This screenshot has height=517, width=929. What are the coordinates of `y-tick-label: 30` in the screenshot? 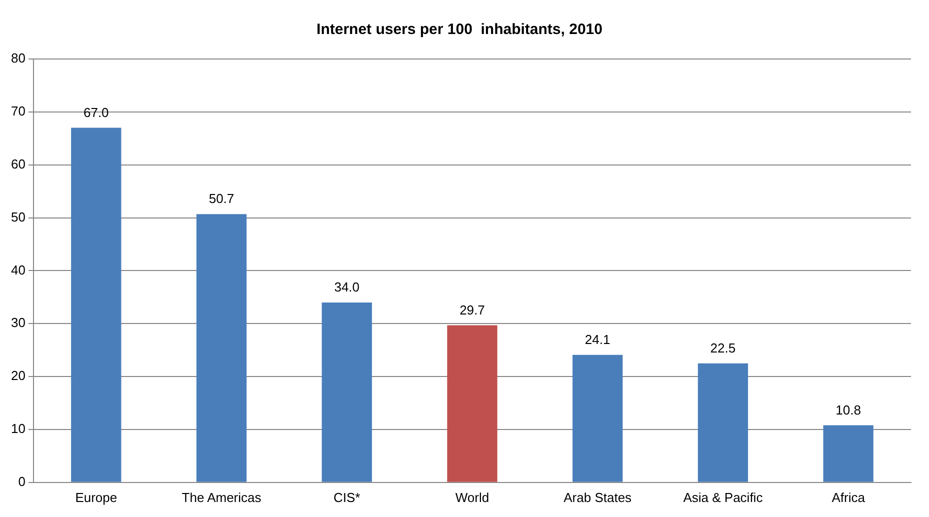 It's located at (18, 322).